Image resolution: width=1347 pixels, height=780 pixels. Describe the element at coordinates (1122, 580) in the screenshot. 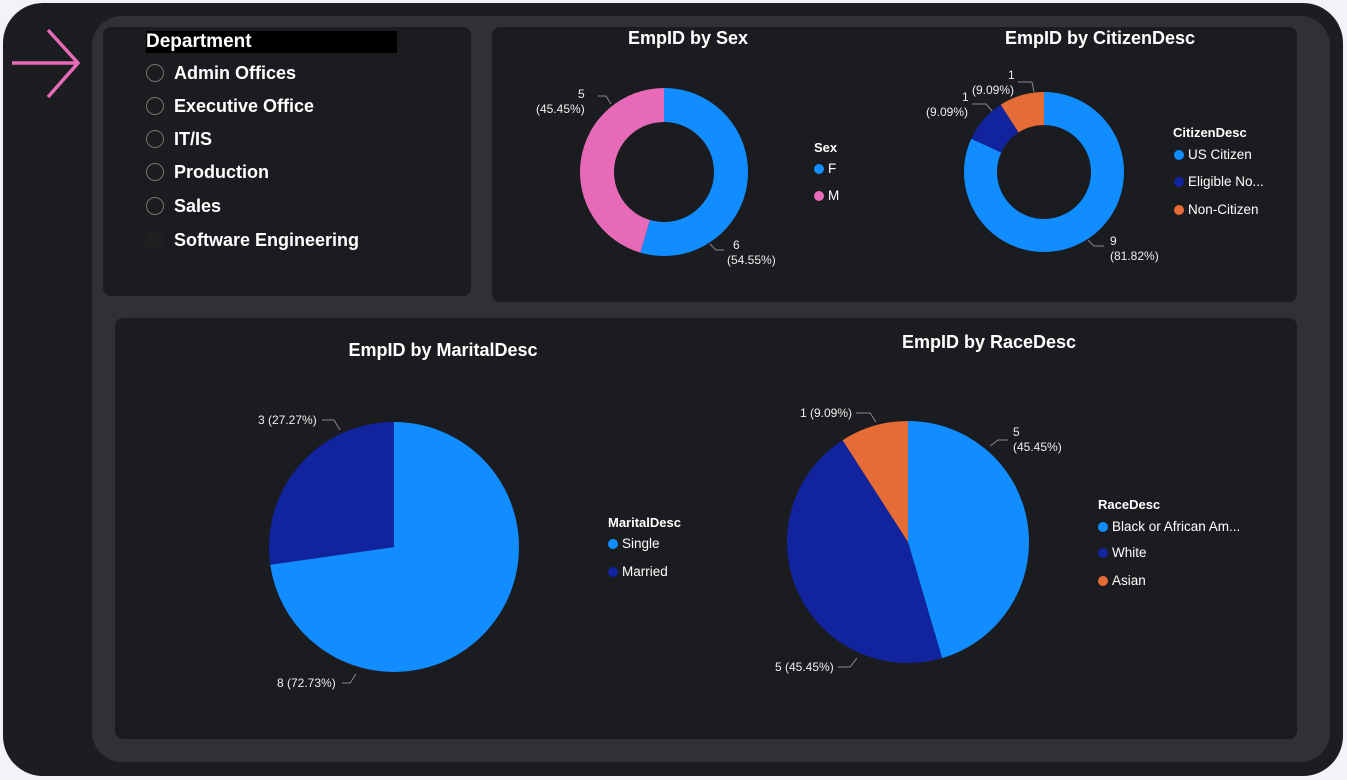

I see `legend-item-asian: Asian` at that location.